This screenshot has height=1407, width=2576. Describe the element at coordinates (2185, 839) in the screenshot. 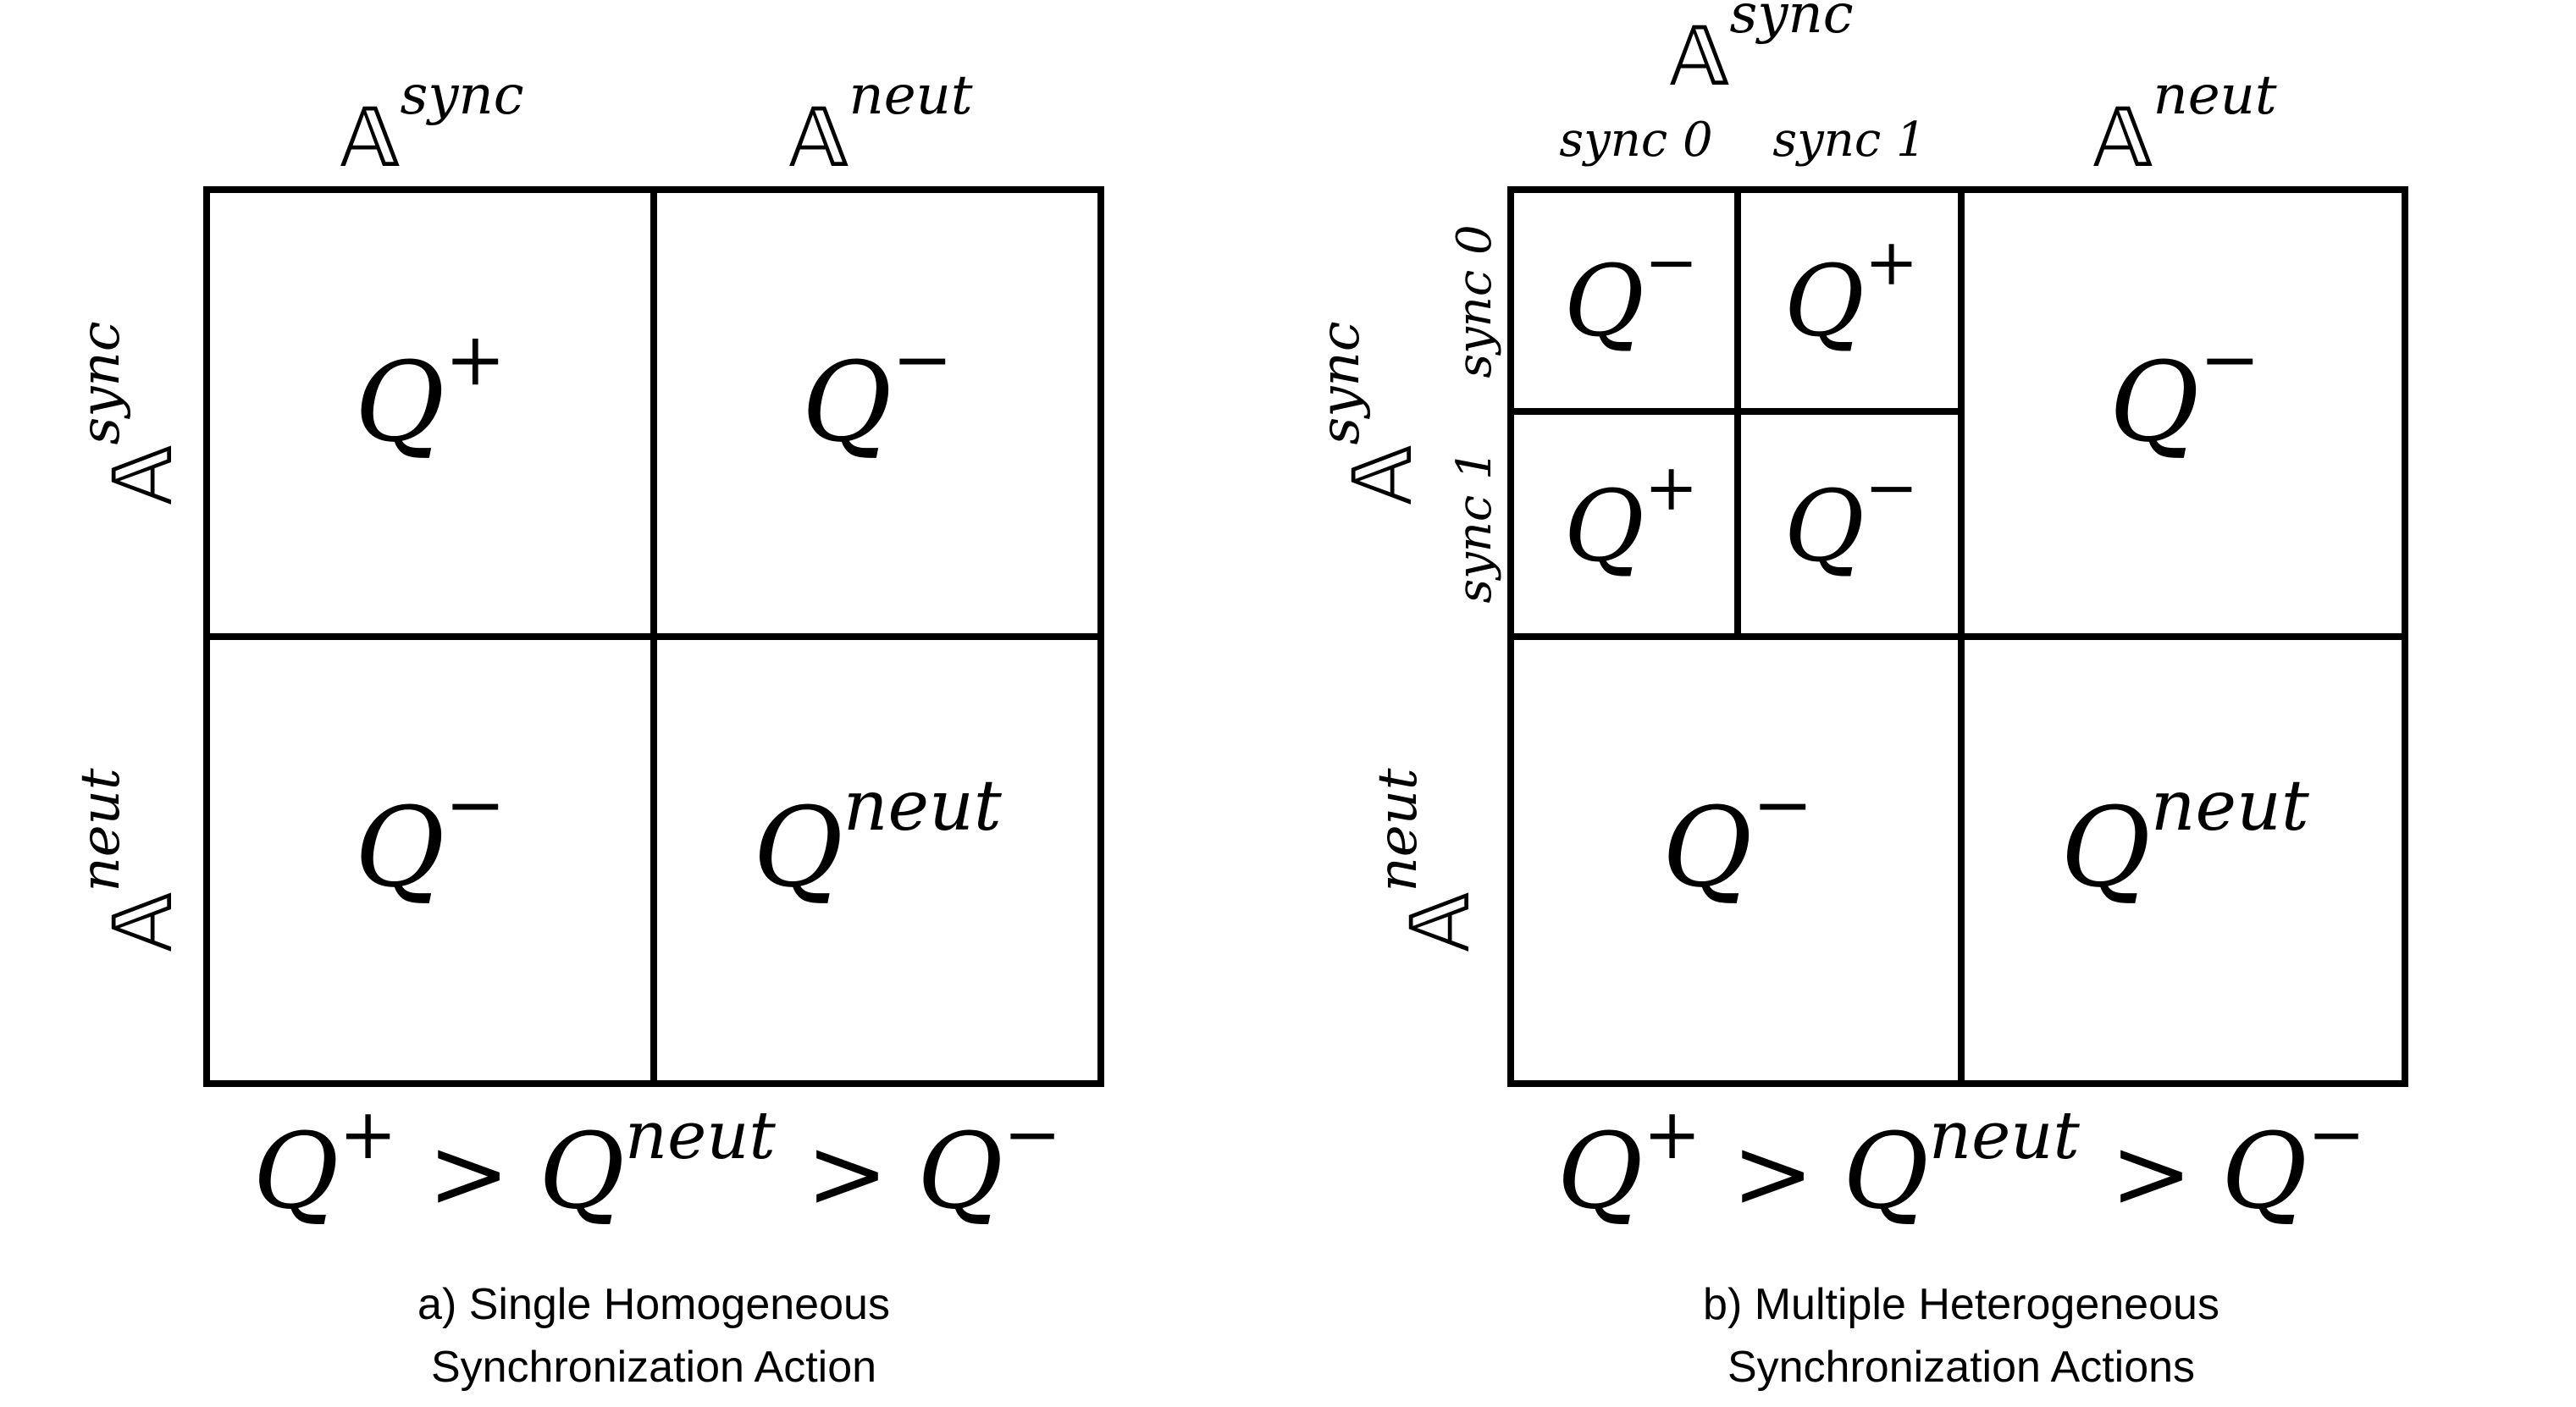

I see `panel-b-cell-neut-neut: Qneut` at that location.